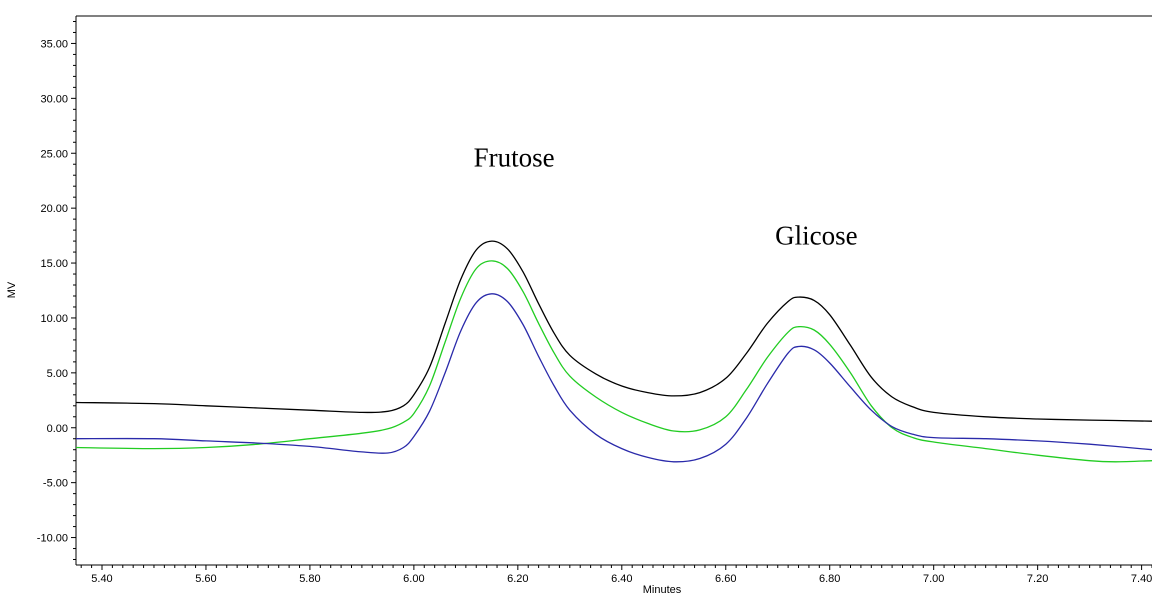 The height and width of the screenshot is (596, 1152). I want to click on y-tick-label: 15.00, so click(54, 264).